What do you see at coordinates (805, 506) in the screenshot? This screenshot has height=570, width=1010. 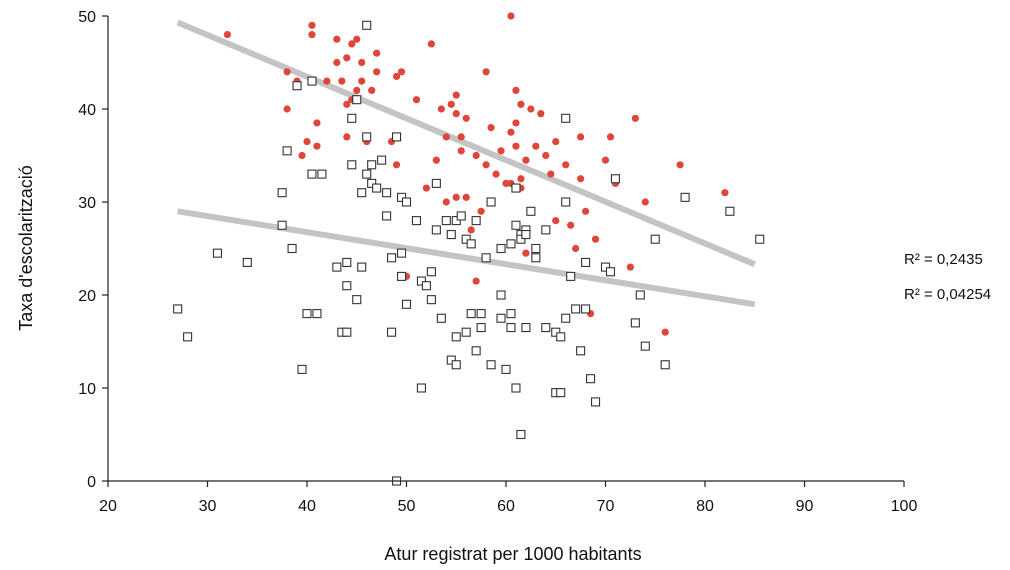 I see `x-tick-label: 90` at bounding box center [805, 506].